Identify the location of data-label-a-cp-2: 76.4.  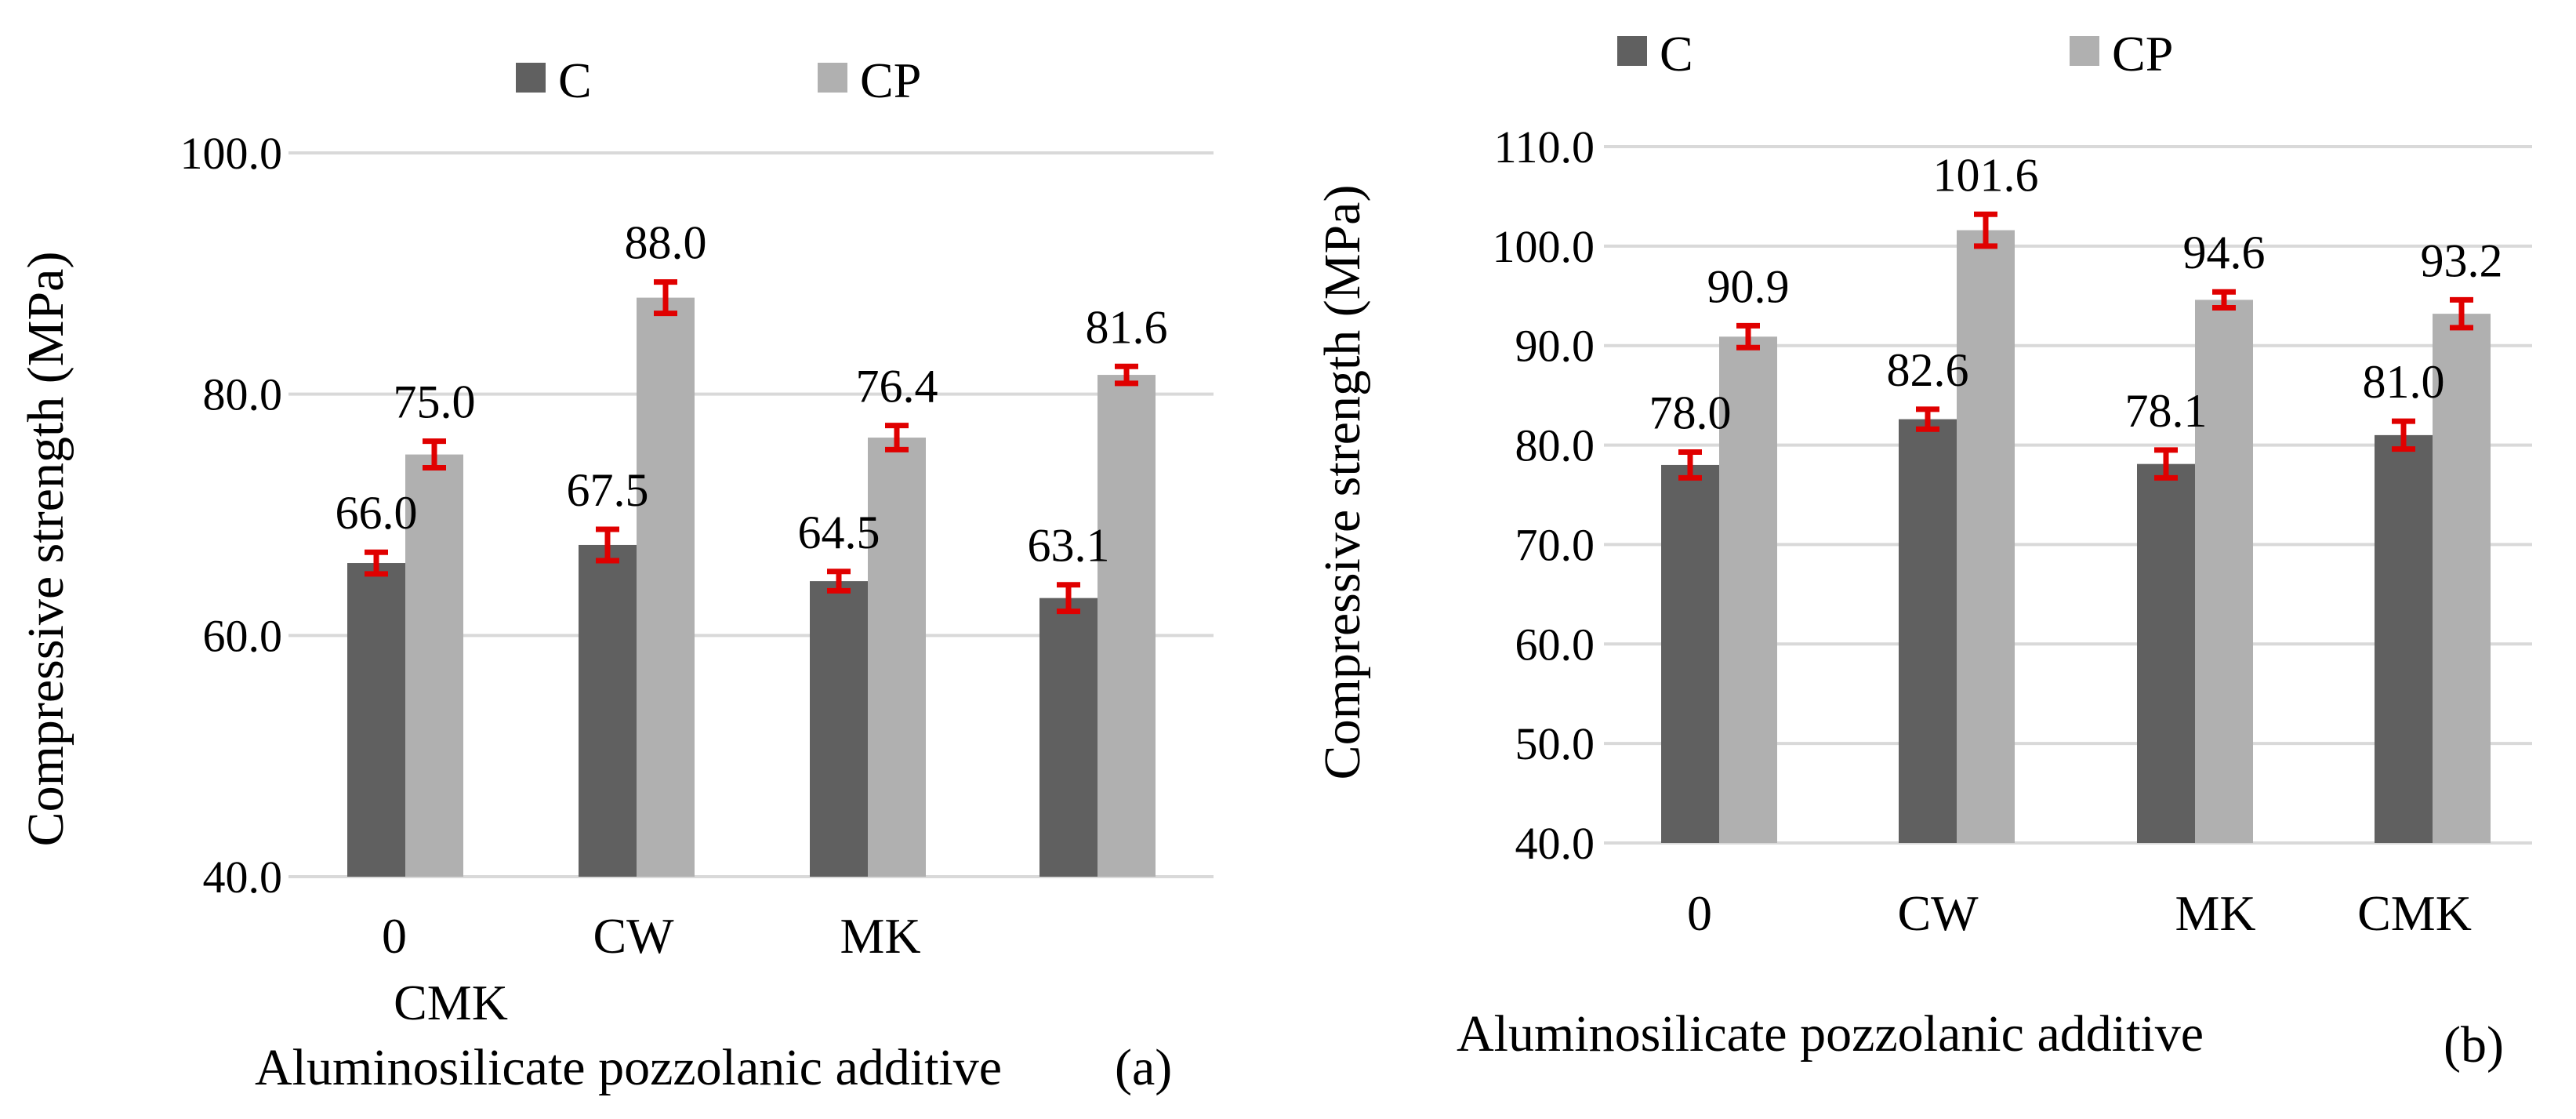
(897, 386).